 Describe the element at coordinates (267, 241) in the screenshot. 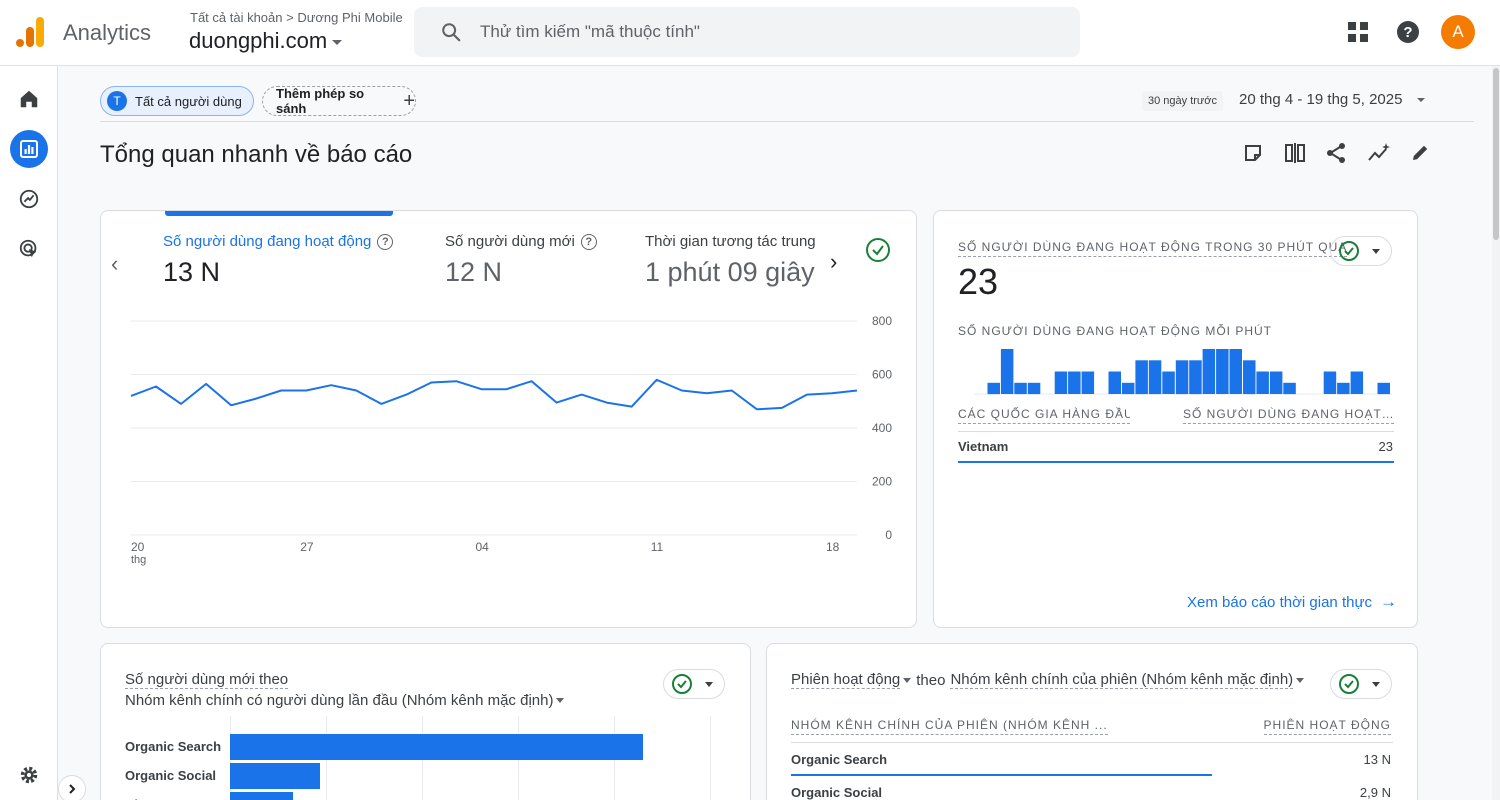

I see `metric-label: Số người dùng đang hoạt động` at that location.